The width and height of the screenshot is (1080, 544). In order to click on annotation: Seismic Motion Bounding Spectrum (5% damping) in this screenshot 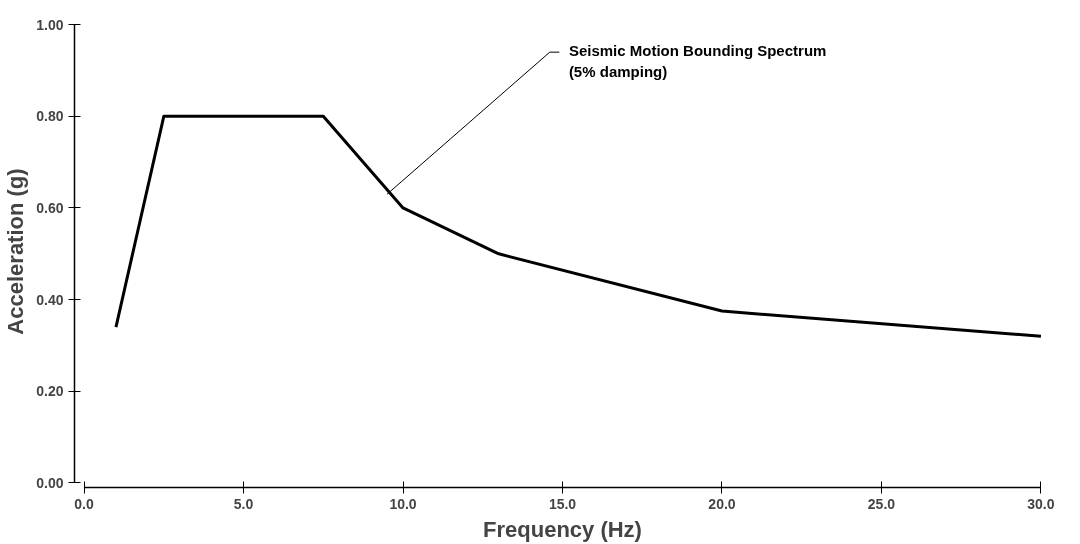, I will do `click(697, 61)`.